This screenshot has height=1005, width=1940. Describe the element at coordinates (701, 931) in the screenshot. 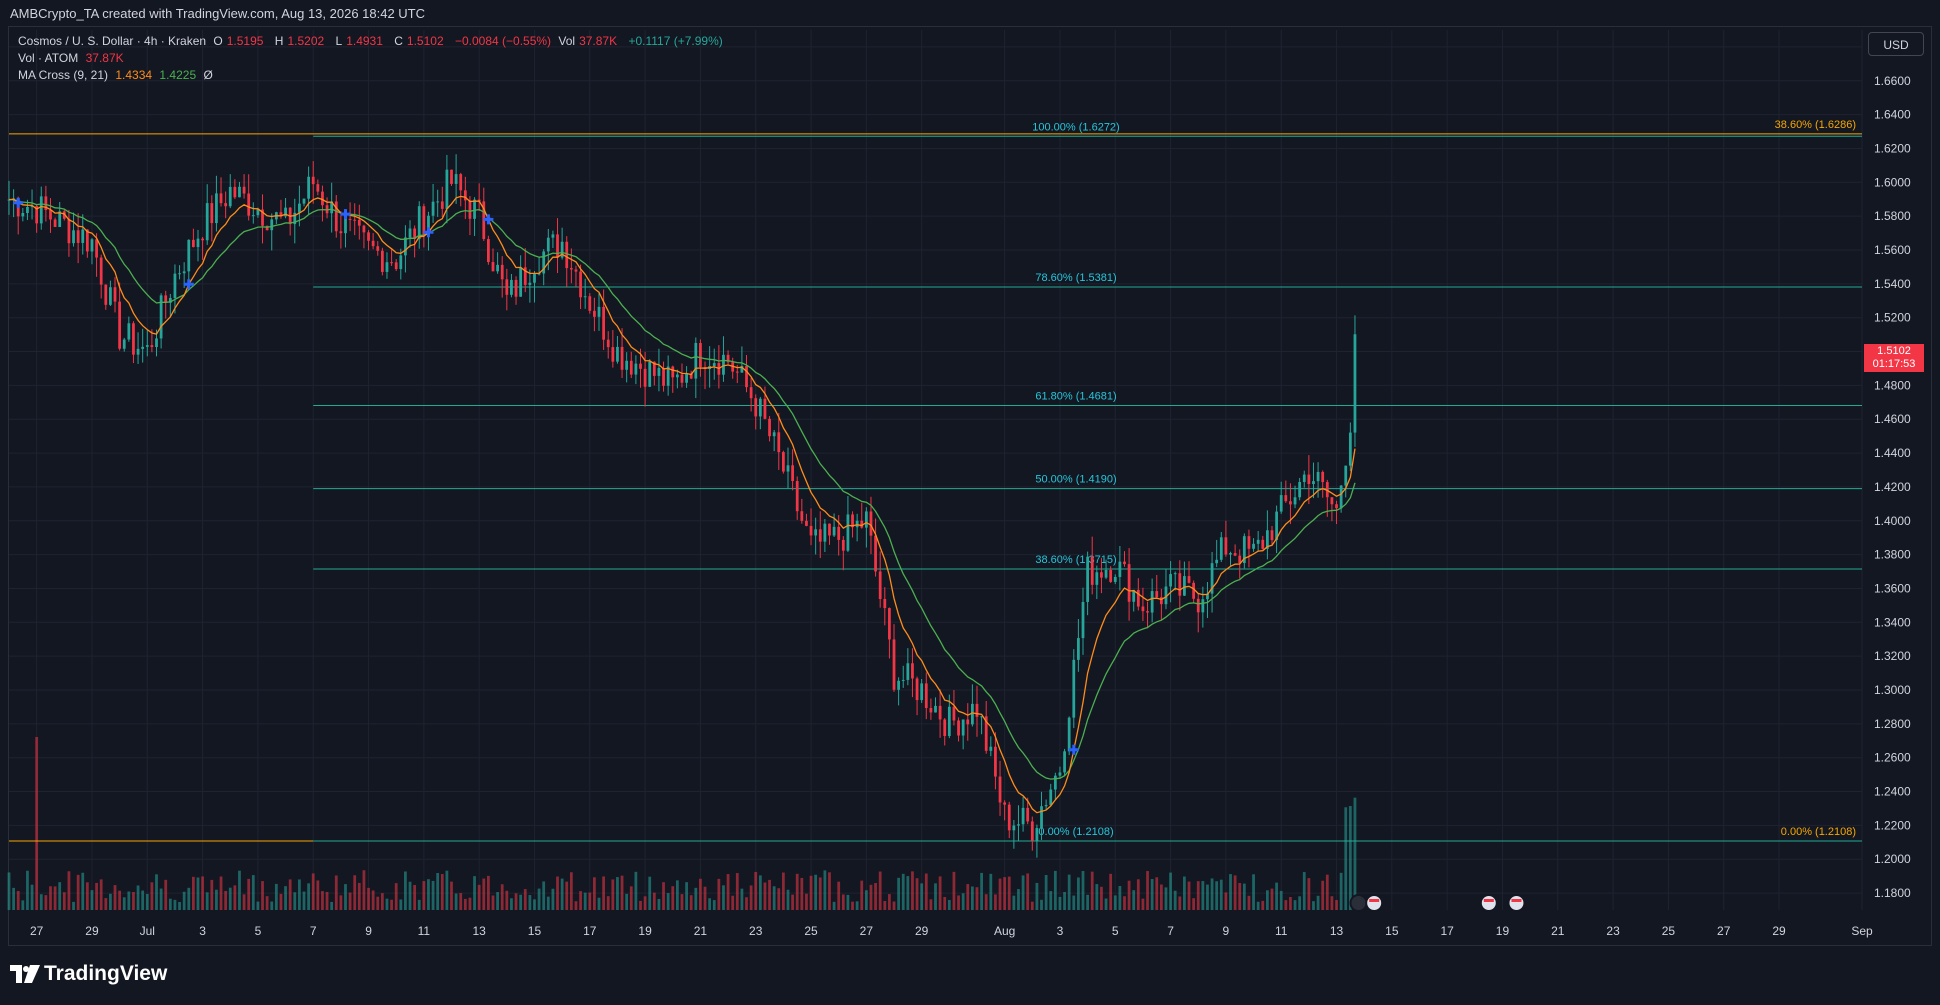

I see `x-tick-label: 21` at that location.